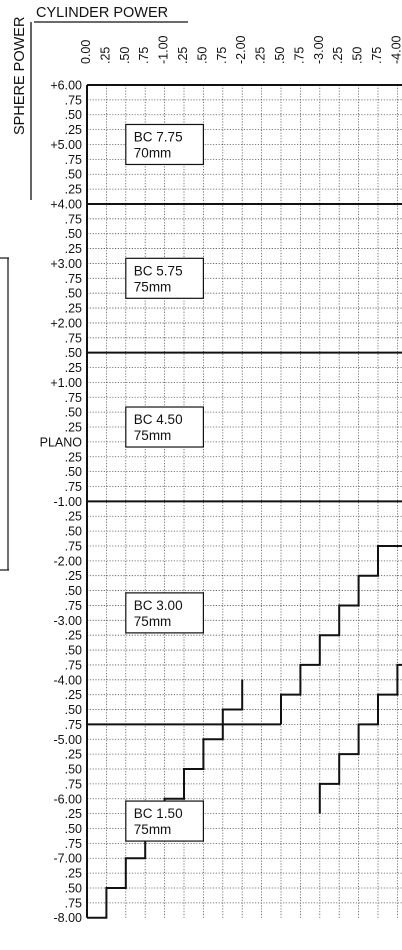  I want to click on zone-base-curve: BC 1.50, so click(158, 813).